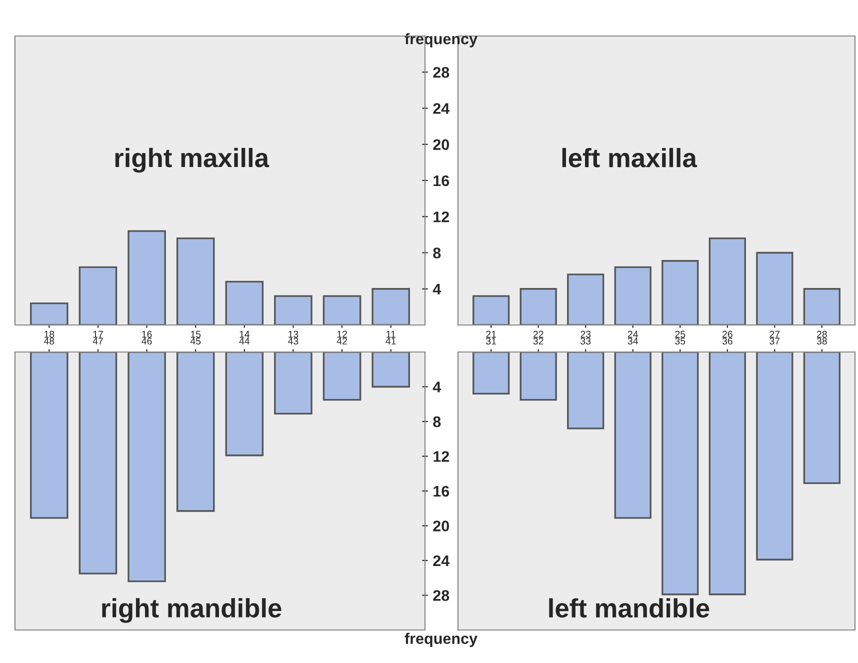 The width and height of the screenshot is (858, 663). What do you see at coordinates (147, 341) in the screenshot?
I see `x-tick-label: 46` at bounding box center [147, 341].